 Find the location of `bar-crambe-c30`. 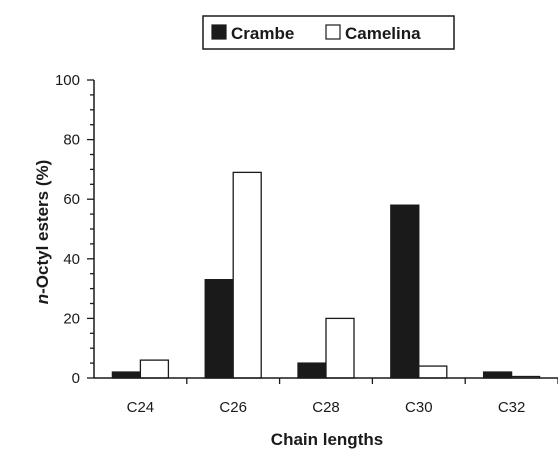

bar-crambe-c30 is located at coordinates (405, 291).